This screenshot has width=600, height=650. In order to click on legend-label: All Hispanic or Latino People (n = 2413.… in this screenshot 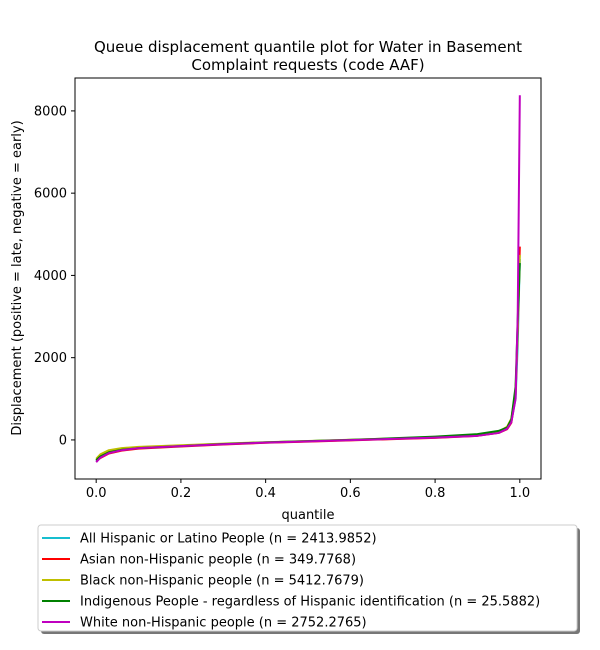, I will do `click(228, 539)`.